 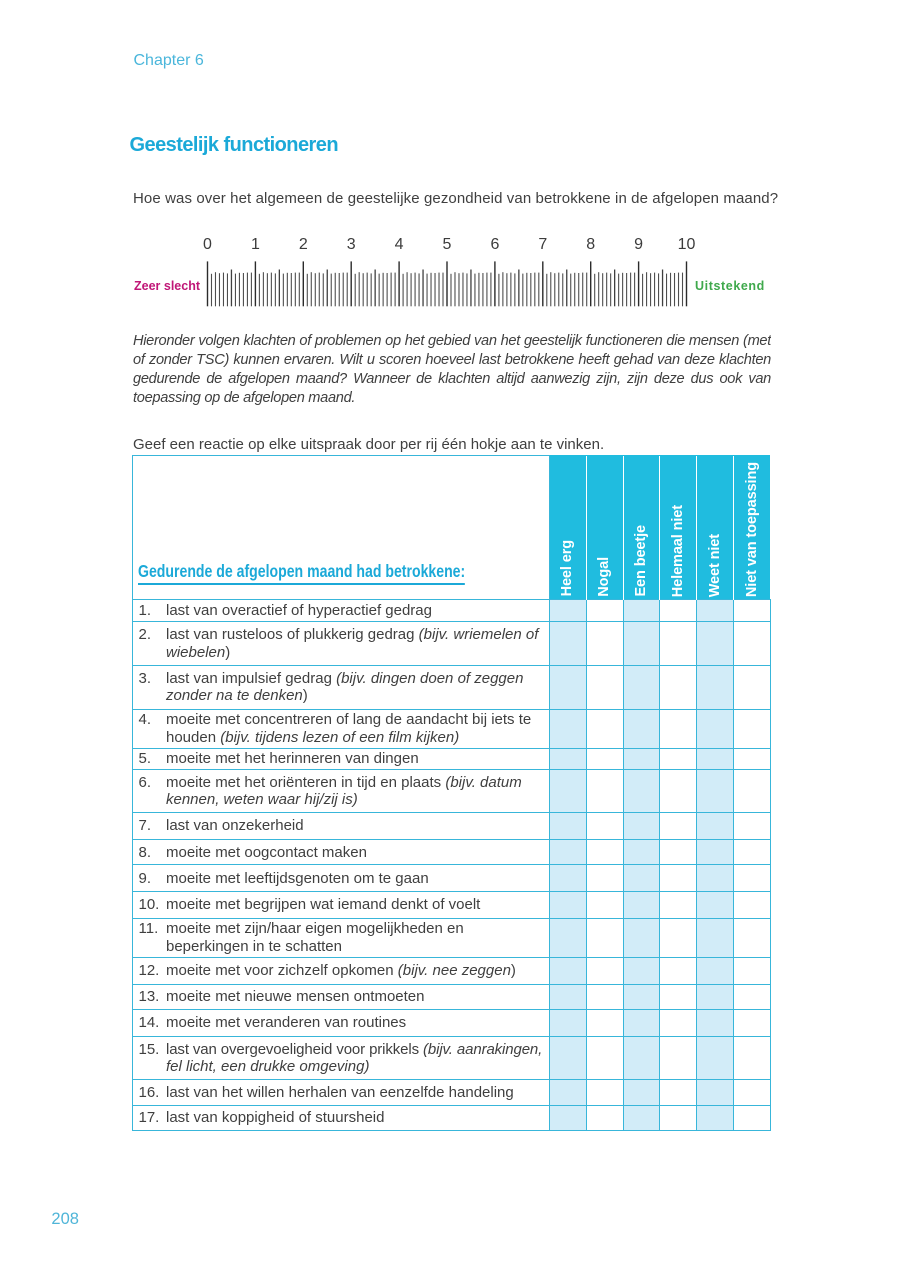 What do you see at coordinates (542, 244) in the screenshot?
I see `svg-text: 7` at bounding box center [542, 244].